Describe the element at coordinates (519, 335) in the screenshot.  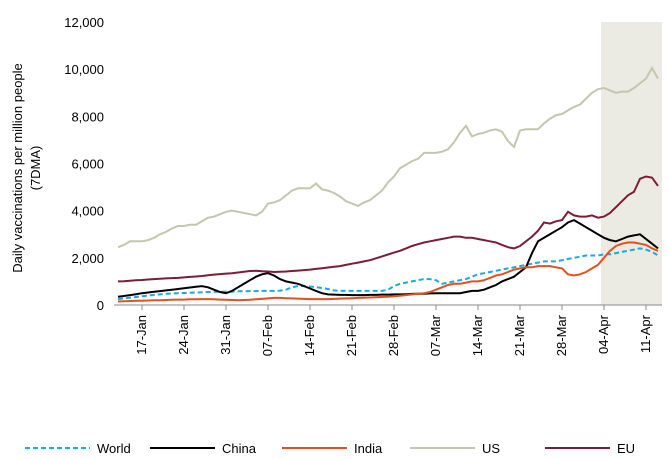
I see `x-tick-label: 21-Mar` at that location.